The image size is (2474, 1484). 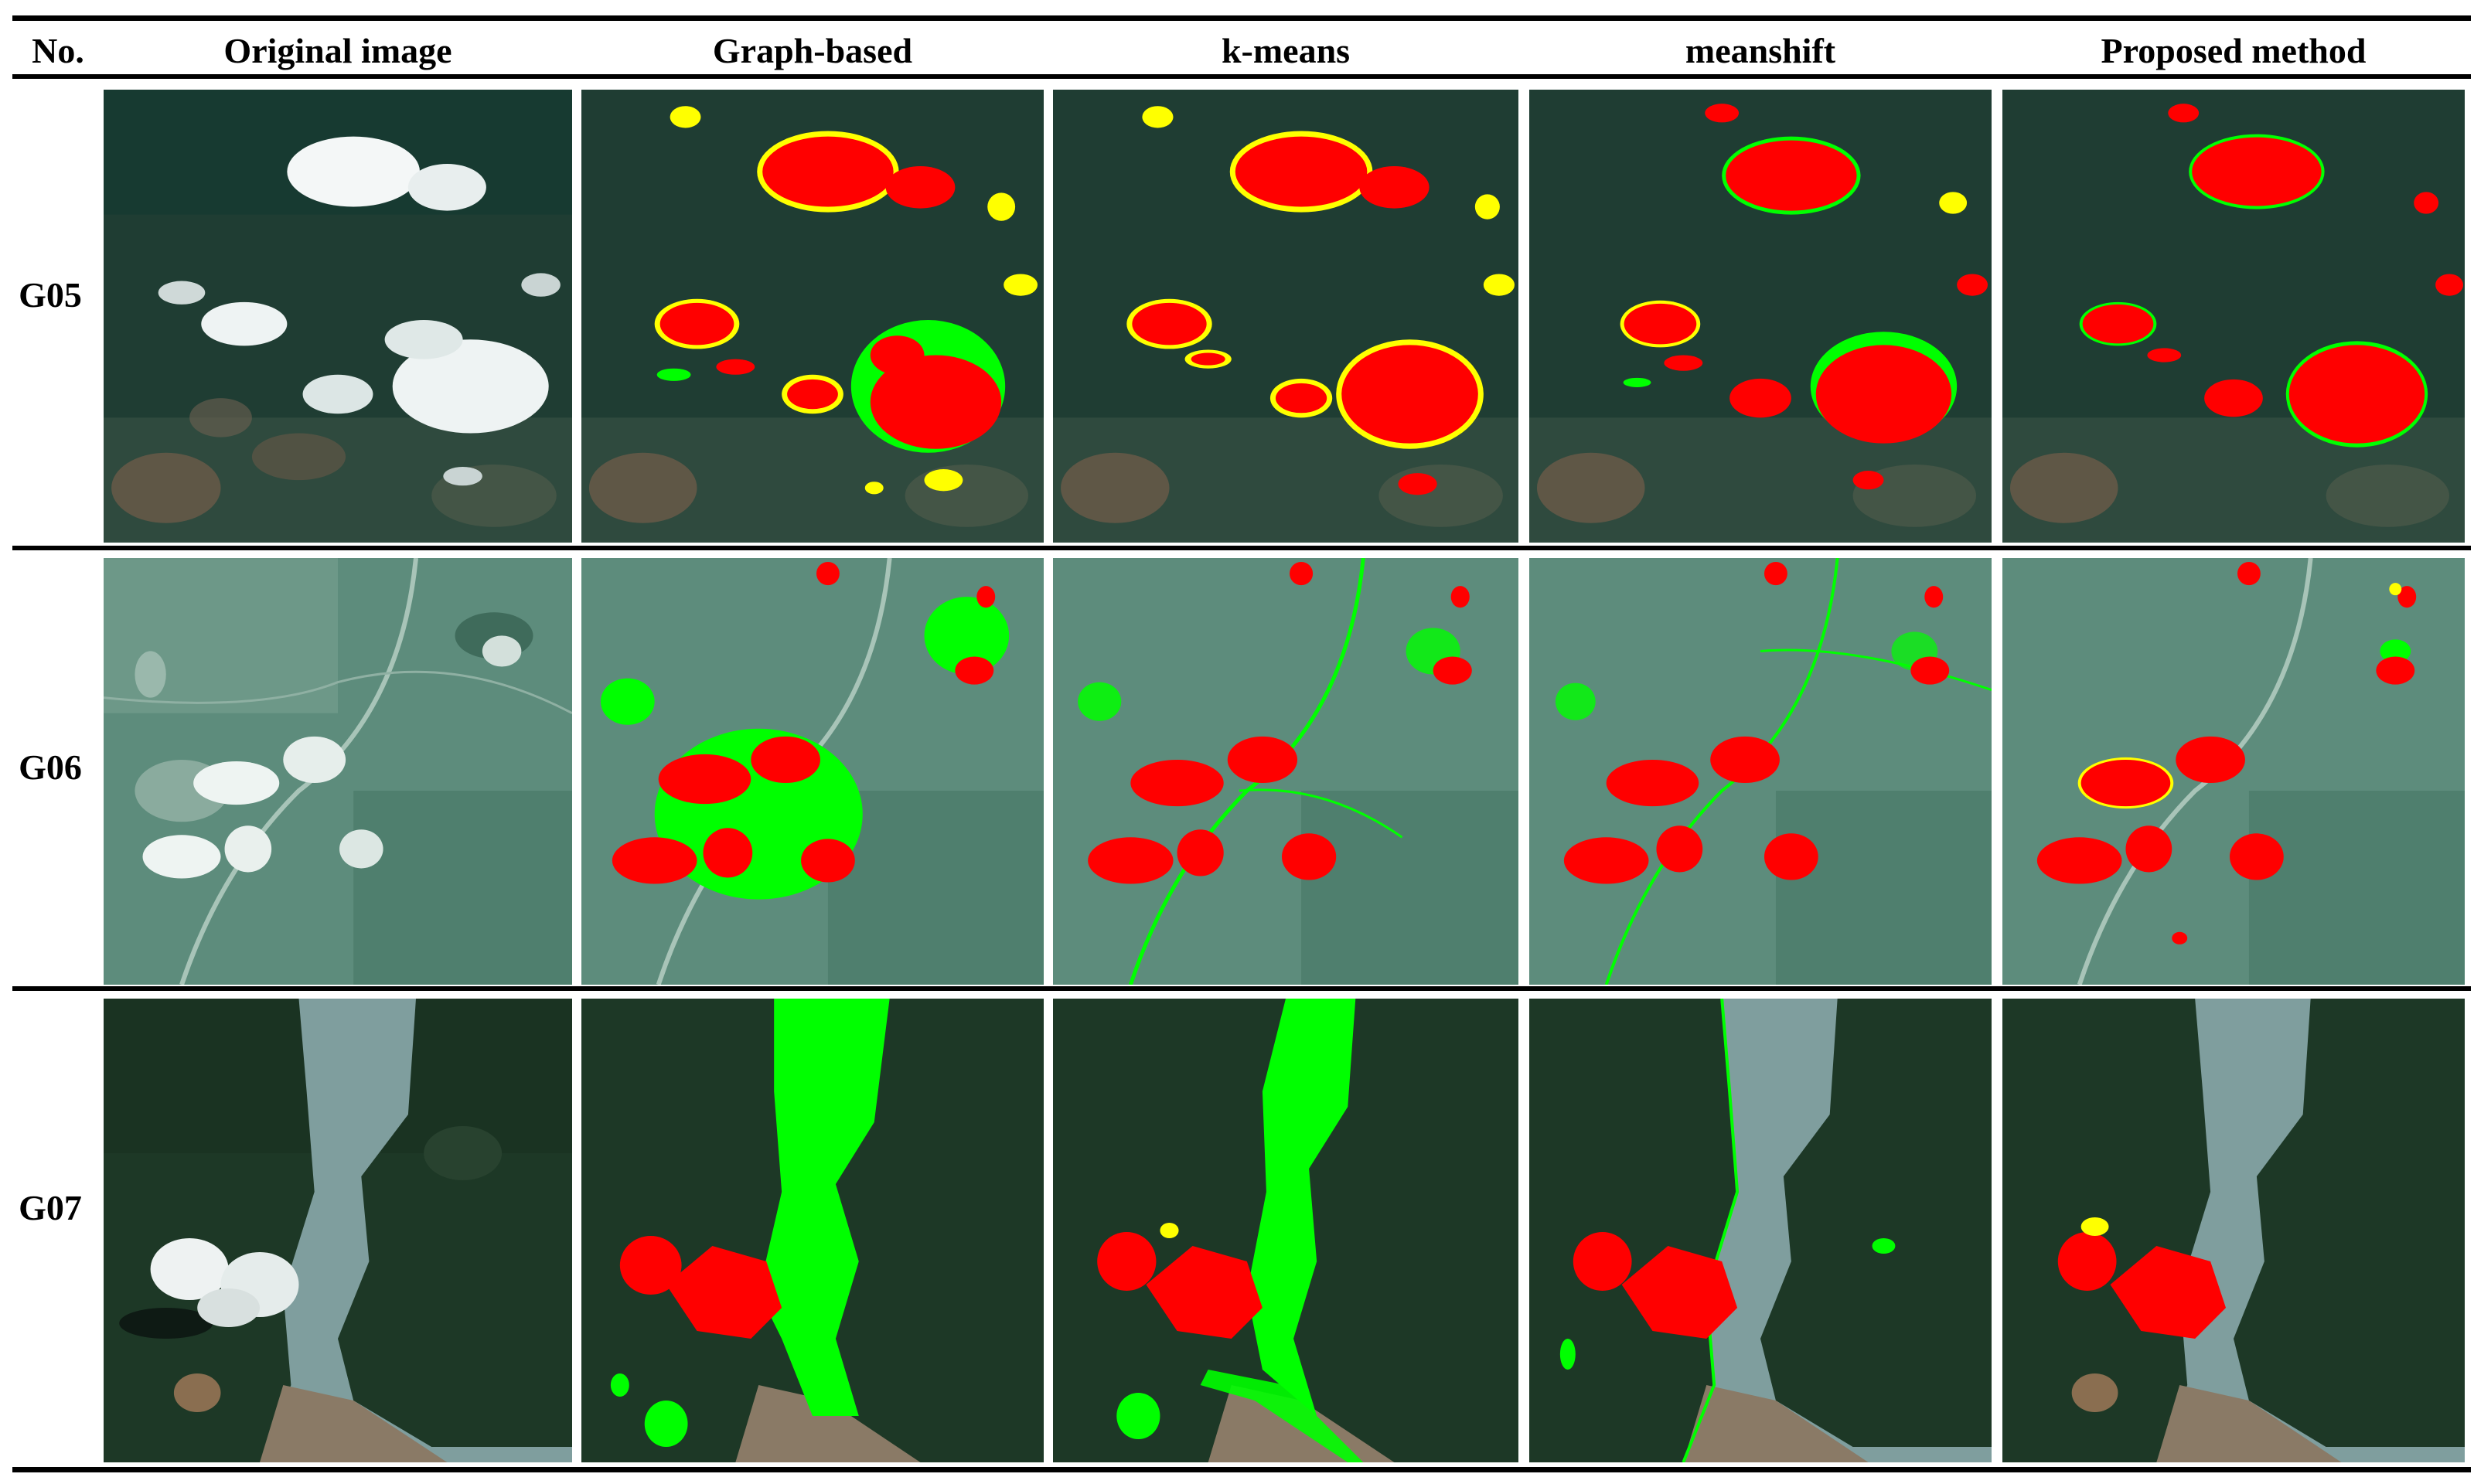 What do you see at coordinates (1286, 50) in the screenshot?
I see `header-k-means: k-means` at bounding box center [1286, 50].